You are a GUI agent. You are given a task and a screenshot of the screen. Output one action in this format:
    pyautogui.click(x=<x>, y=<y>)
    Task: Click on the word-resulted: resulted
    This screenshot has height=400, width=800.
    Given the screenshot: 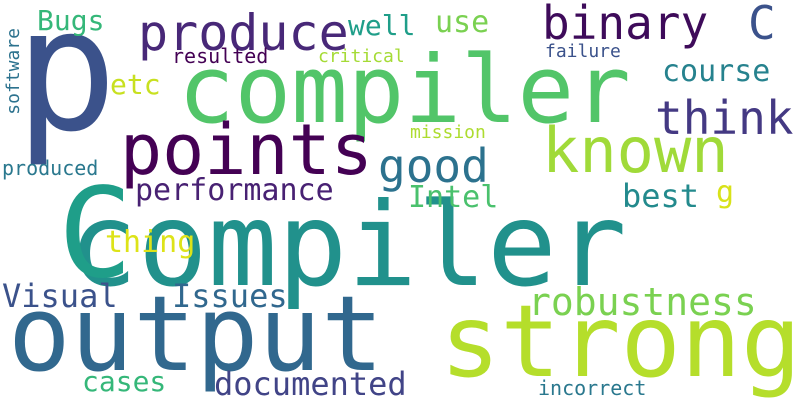 What is the action you would take?
    pyautogui.click(x=220, y=56)
    